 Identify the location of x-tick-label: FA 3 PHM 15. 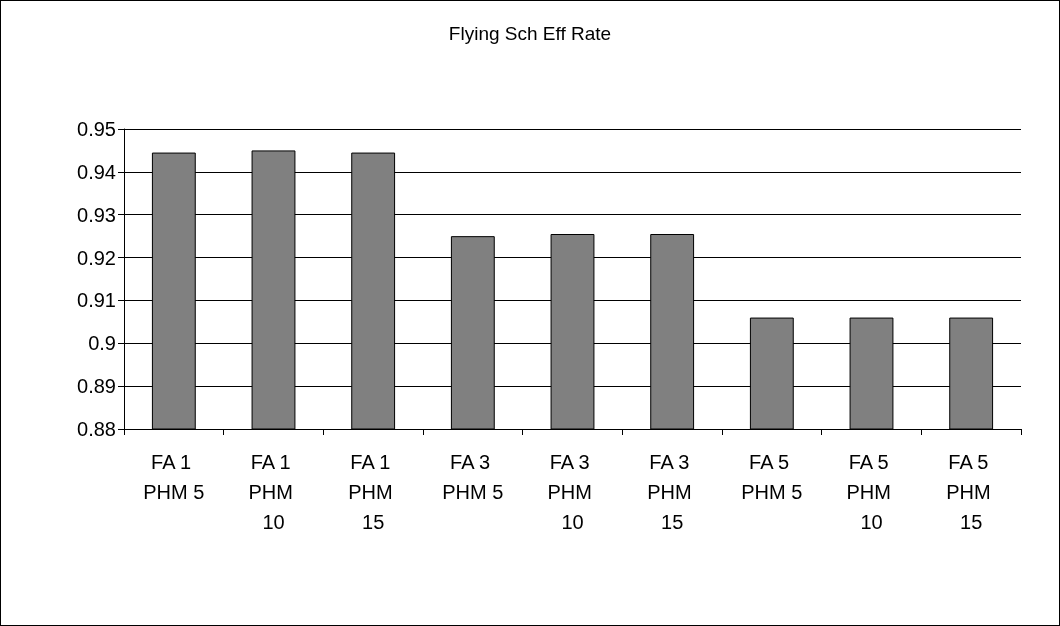
(672, 492).